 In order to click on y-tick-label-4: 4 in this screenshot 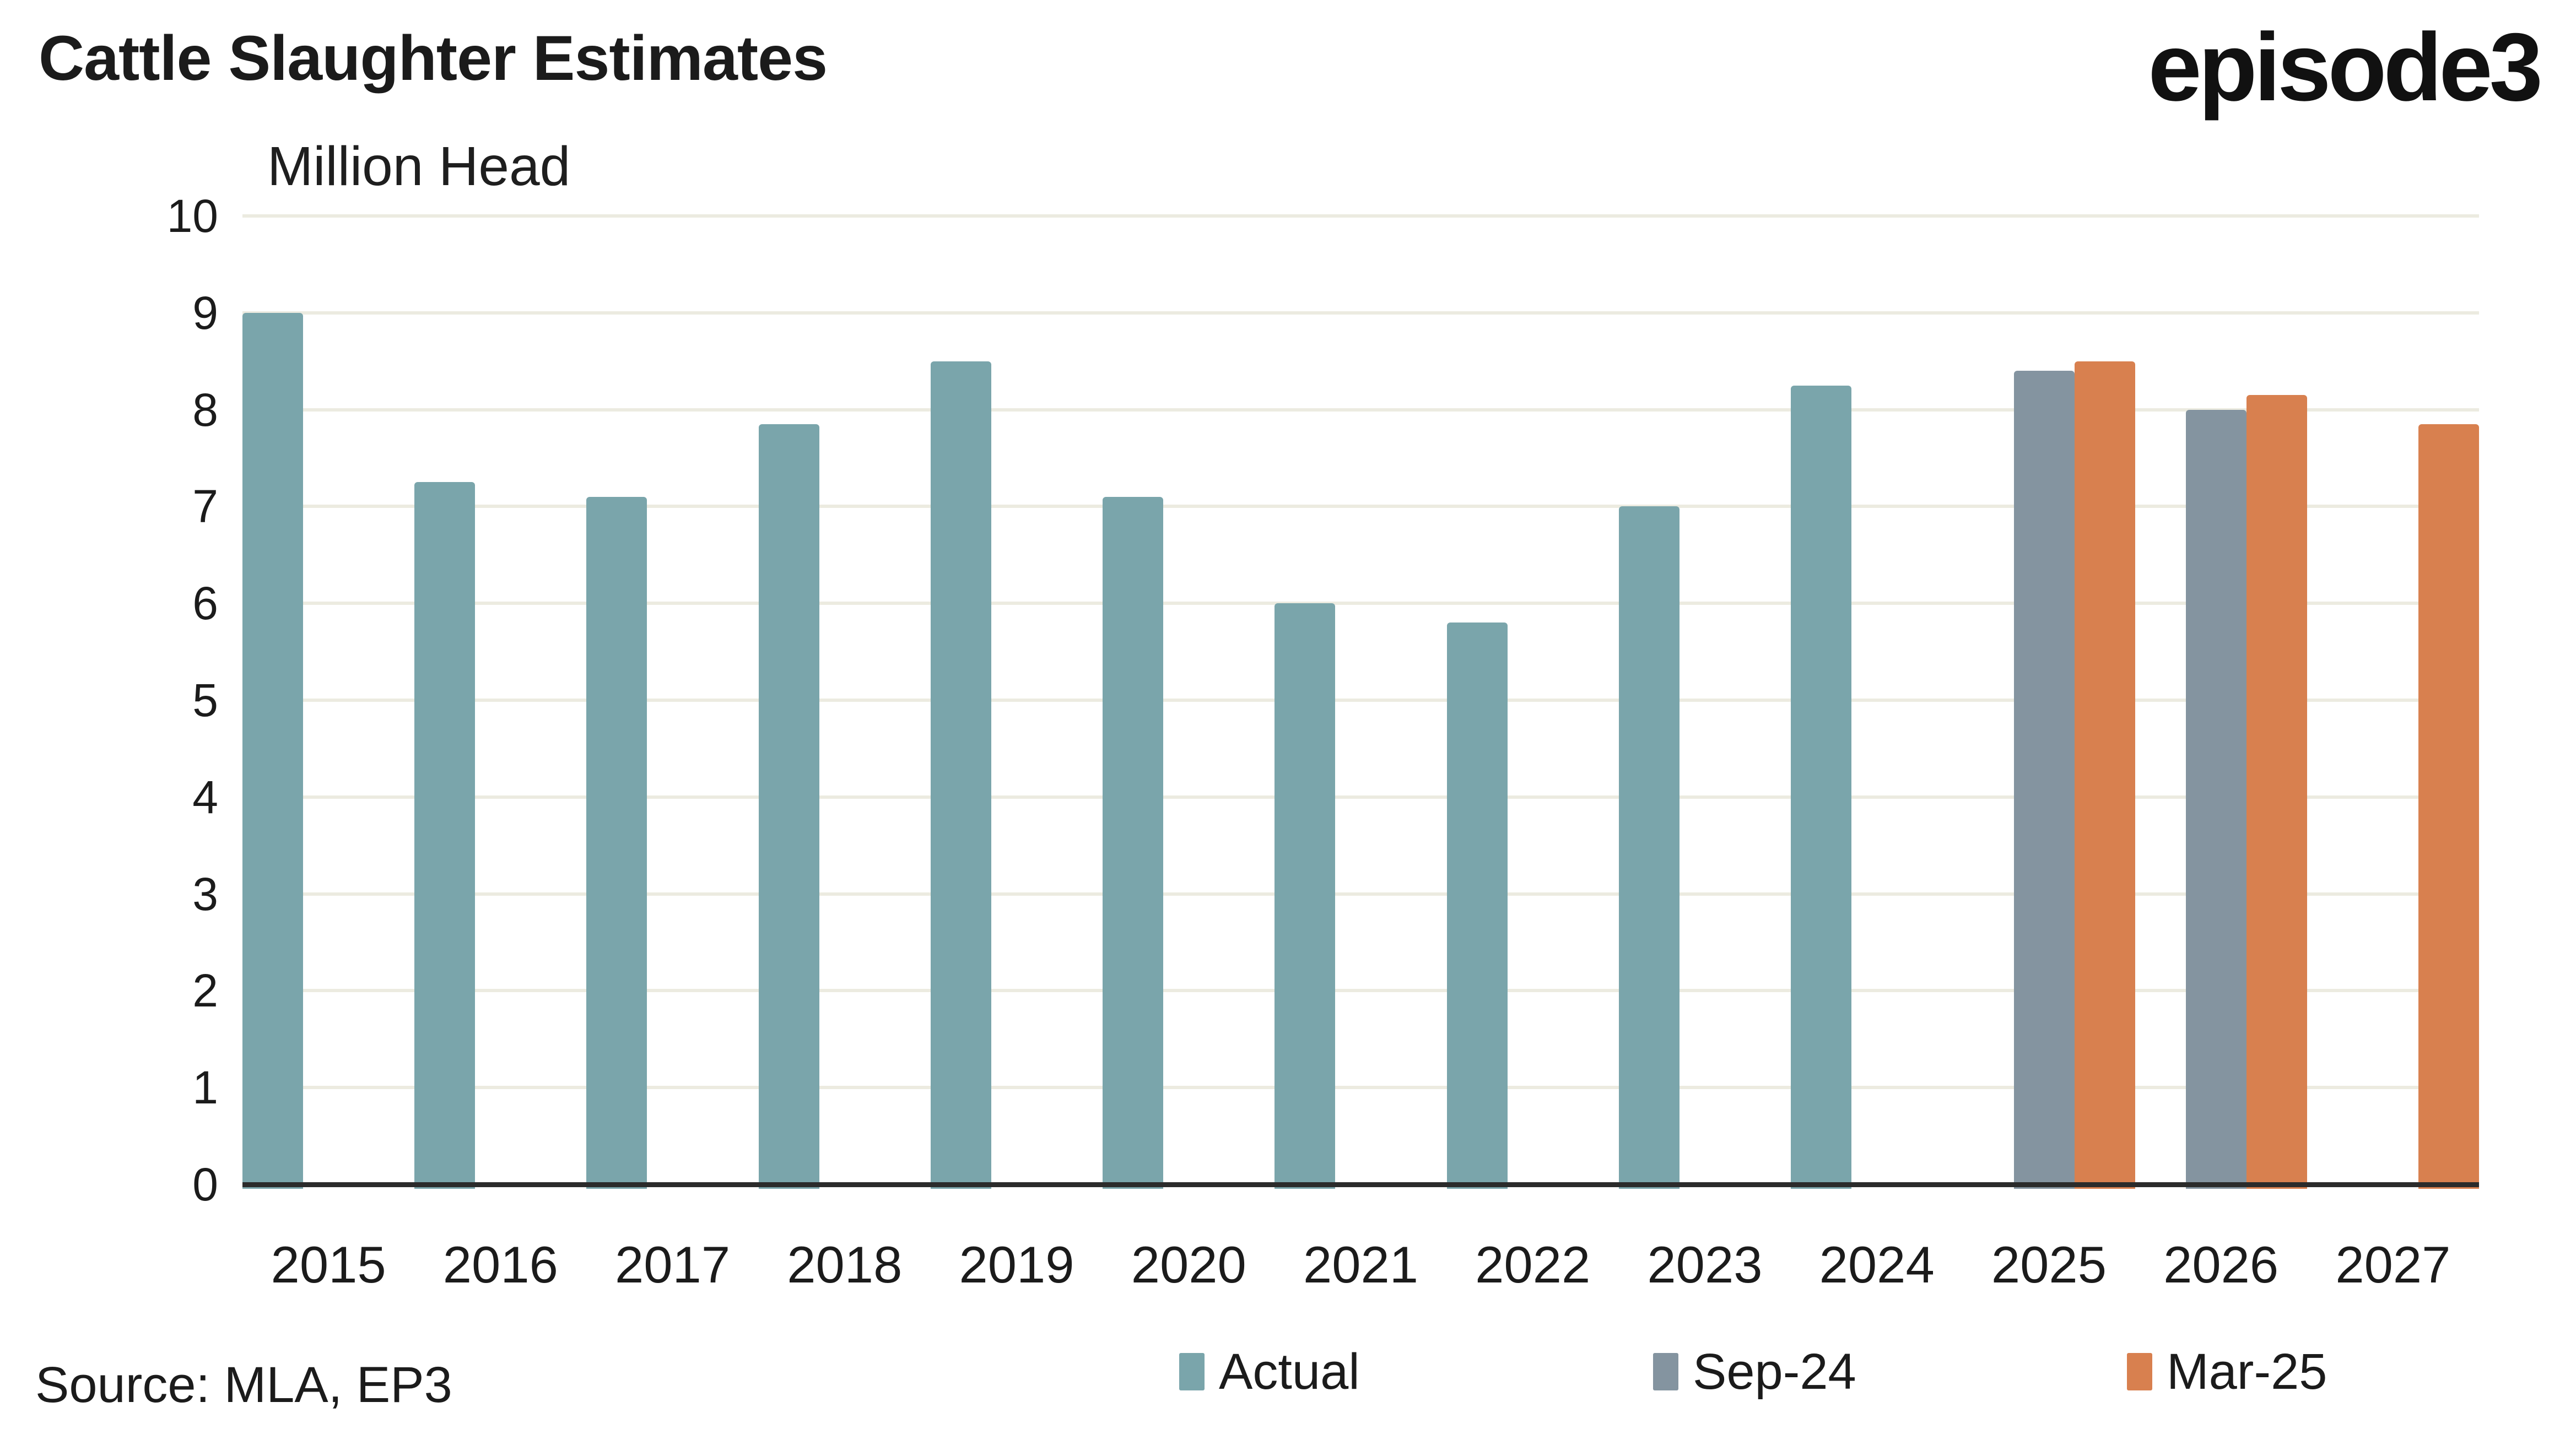, I will do `click(205, 797)`.